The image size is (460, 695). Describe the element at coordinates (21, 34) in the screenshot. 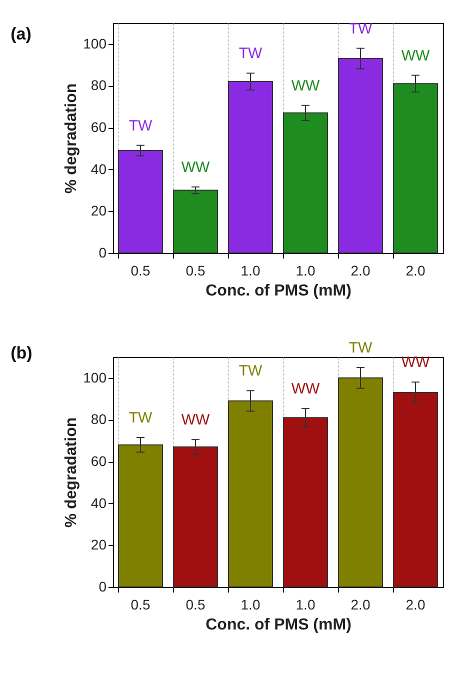

I see `chart-title: (a)` at that location.